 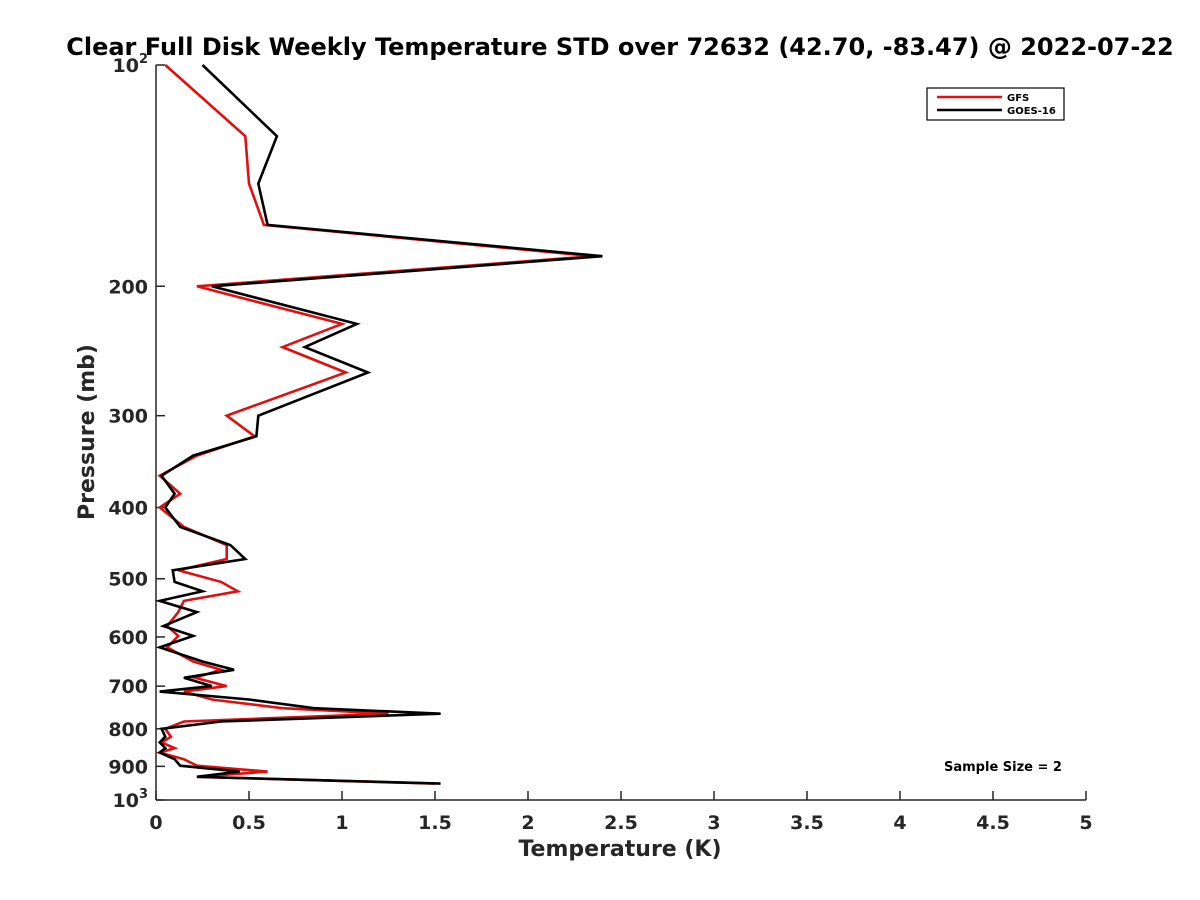 I want to click on x-tick-label: 1.5, so click(x=435, y=823).